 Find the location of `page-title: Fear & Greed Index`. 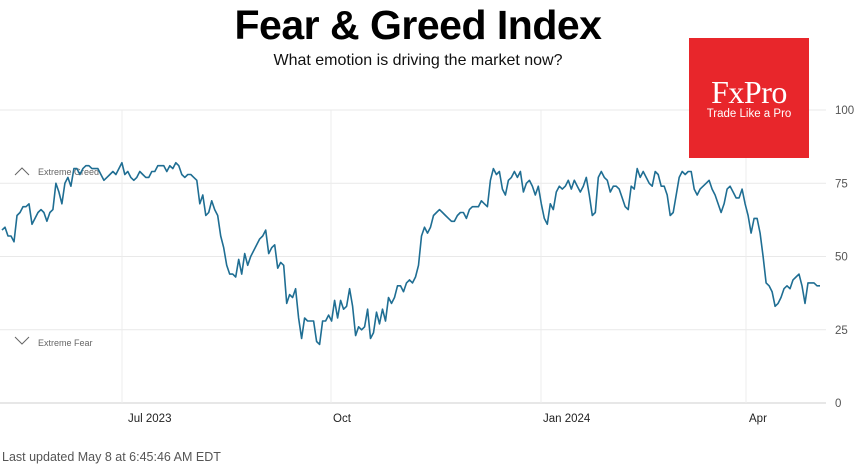

page-title: Fear & Greed Index is located at coordinates (418, 25).